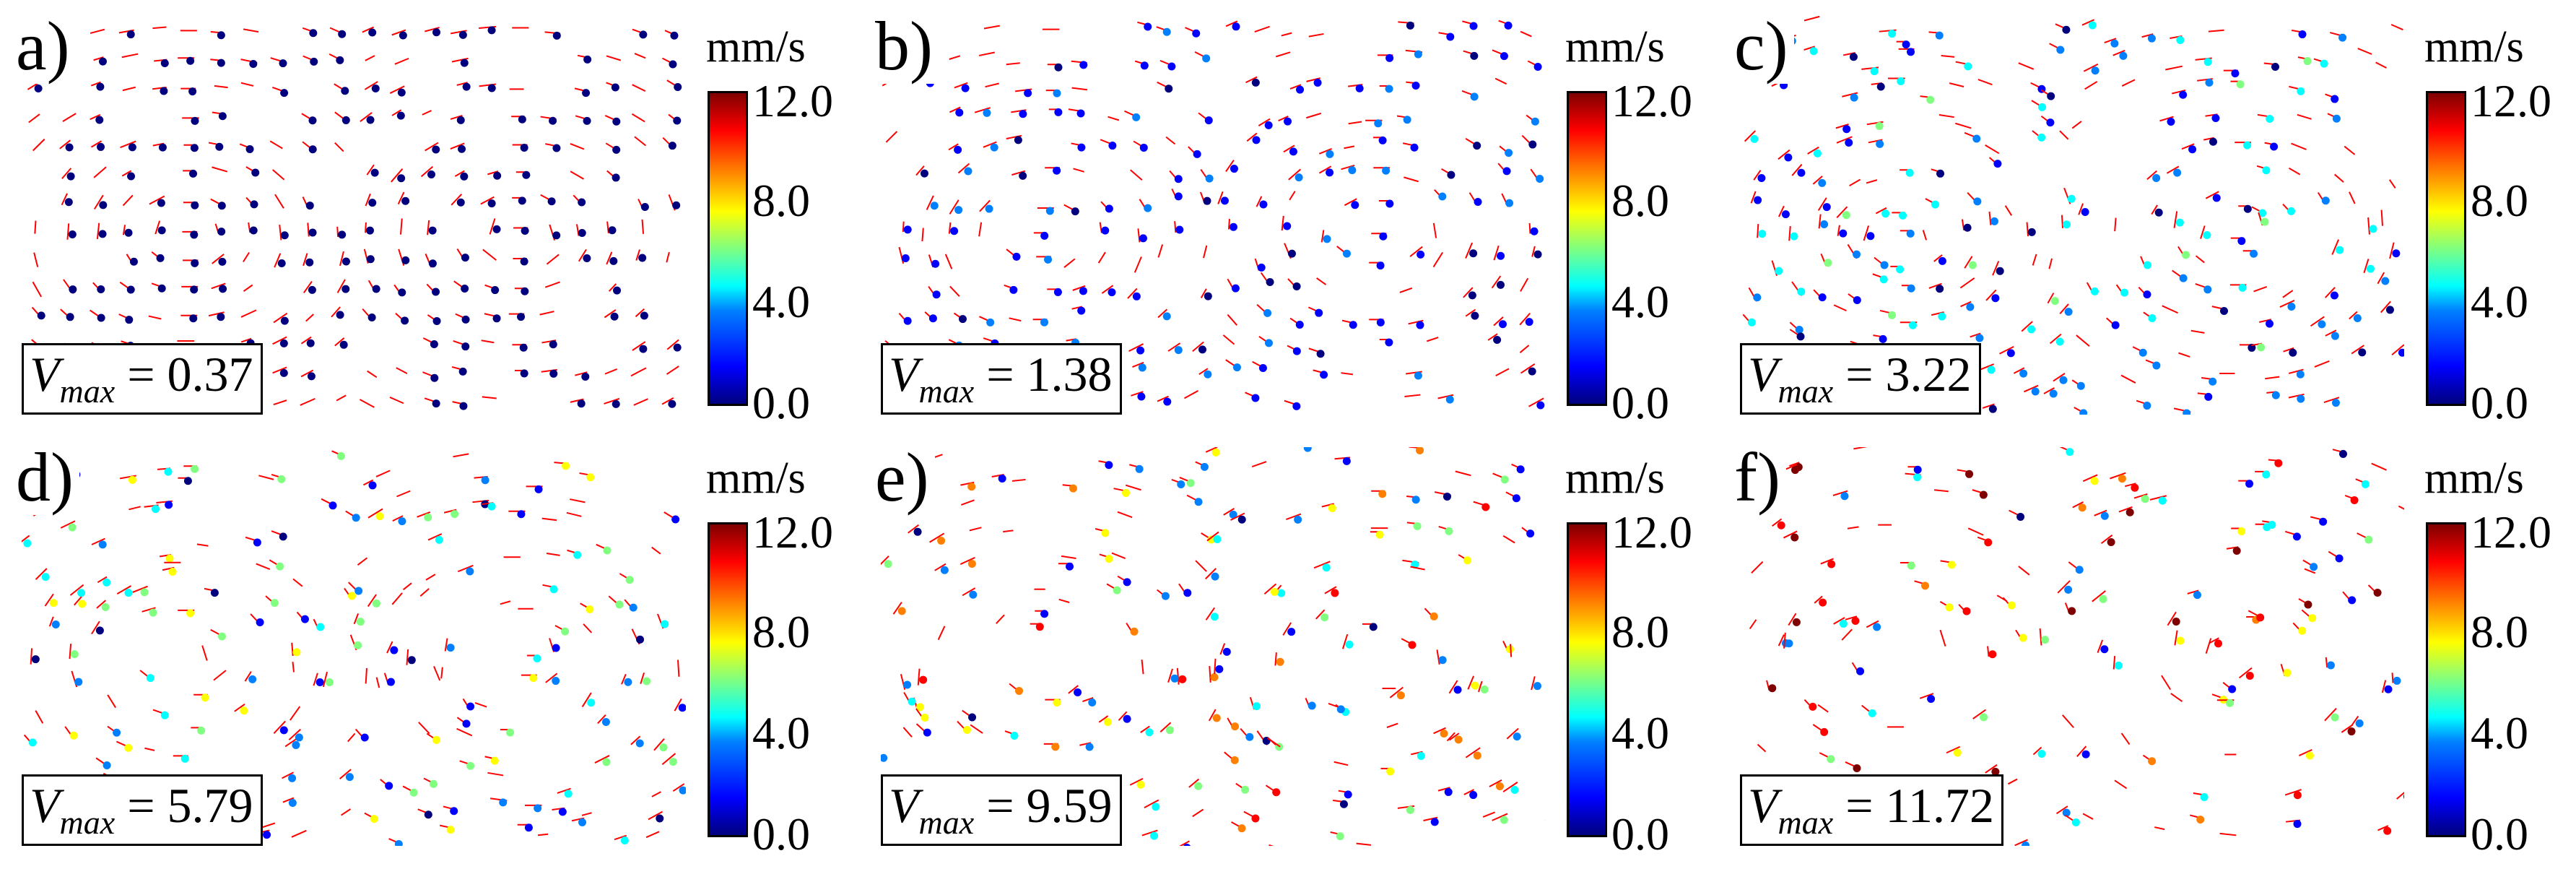 This screenshot has height=869, width=2576. Describe the element at coordinates (1587, 249) in the screenshot. I see `colorbar` at that location.